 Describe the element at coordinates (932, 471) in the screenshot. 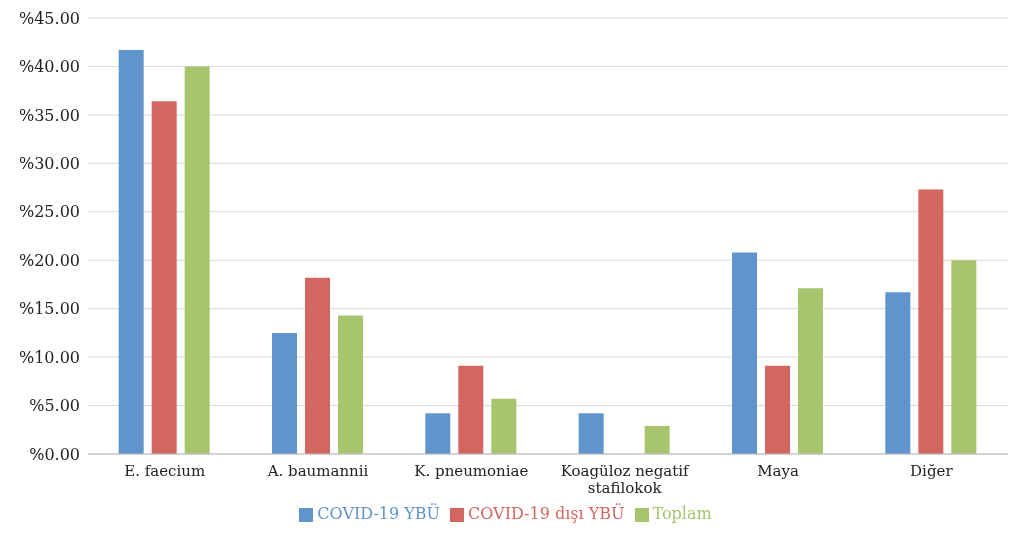

I see `x-tick-label: Diğer` at that location.